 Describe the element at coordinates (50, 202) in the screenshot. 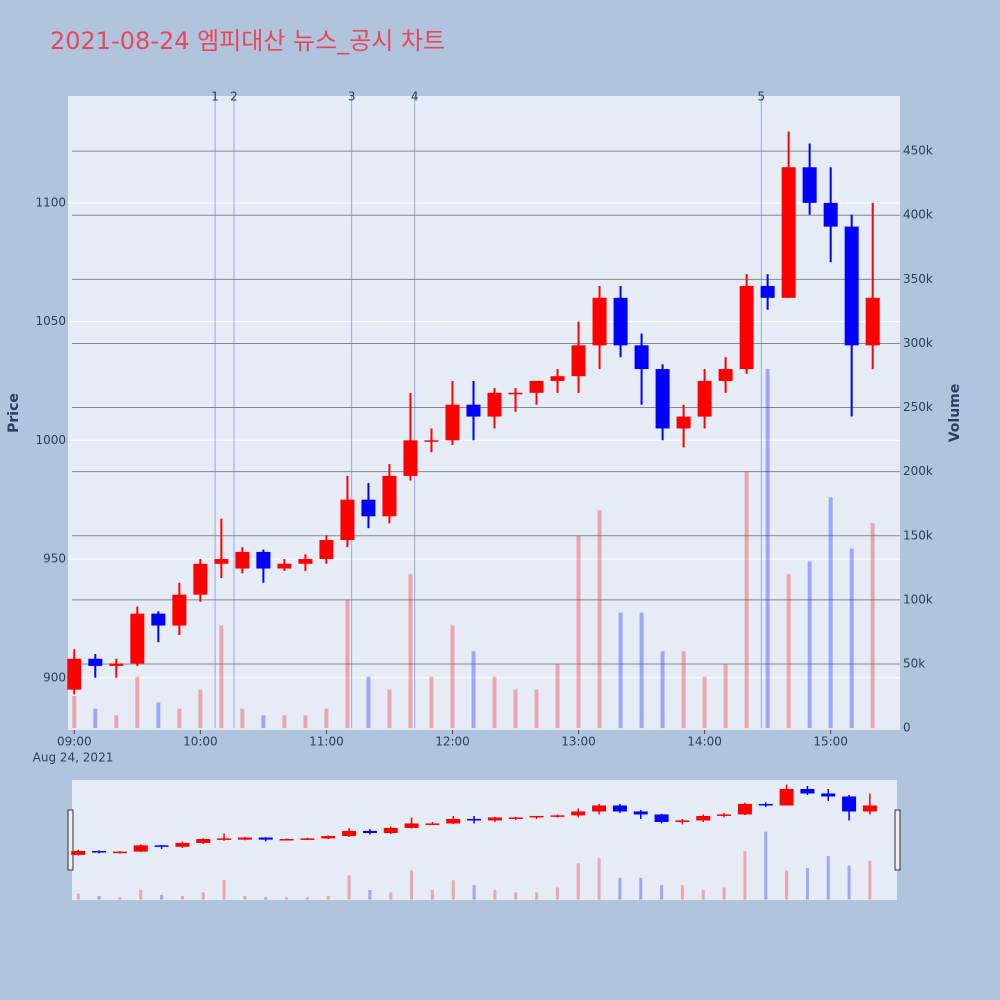

I see `y-tick-label: 1100` at that location.